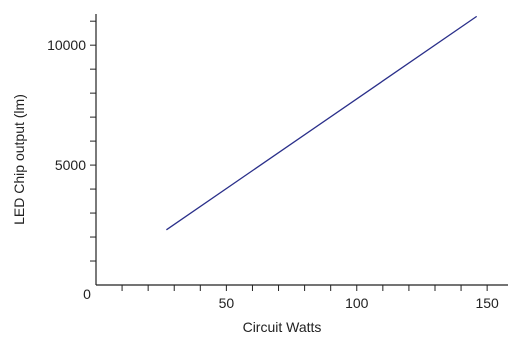 This screenshot has height=343, width=511. What do you see at coordinates (304, 288) in the screenshot?
I see `x-minor-ticks` at bounding box center [304, 288].